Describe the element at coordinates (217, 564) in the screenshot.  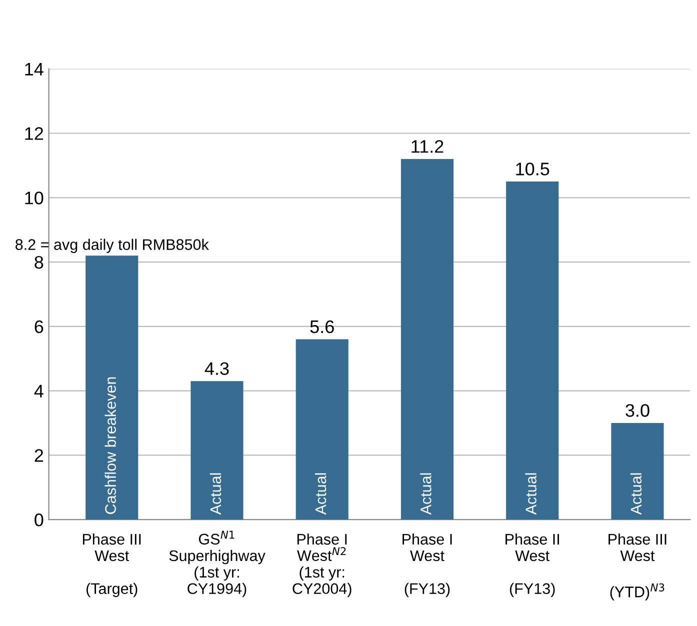
I see `x-tick-label: GS$^{N1}$ Superhighway (1st yr: CY1994)` at that location.